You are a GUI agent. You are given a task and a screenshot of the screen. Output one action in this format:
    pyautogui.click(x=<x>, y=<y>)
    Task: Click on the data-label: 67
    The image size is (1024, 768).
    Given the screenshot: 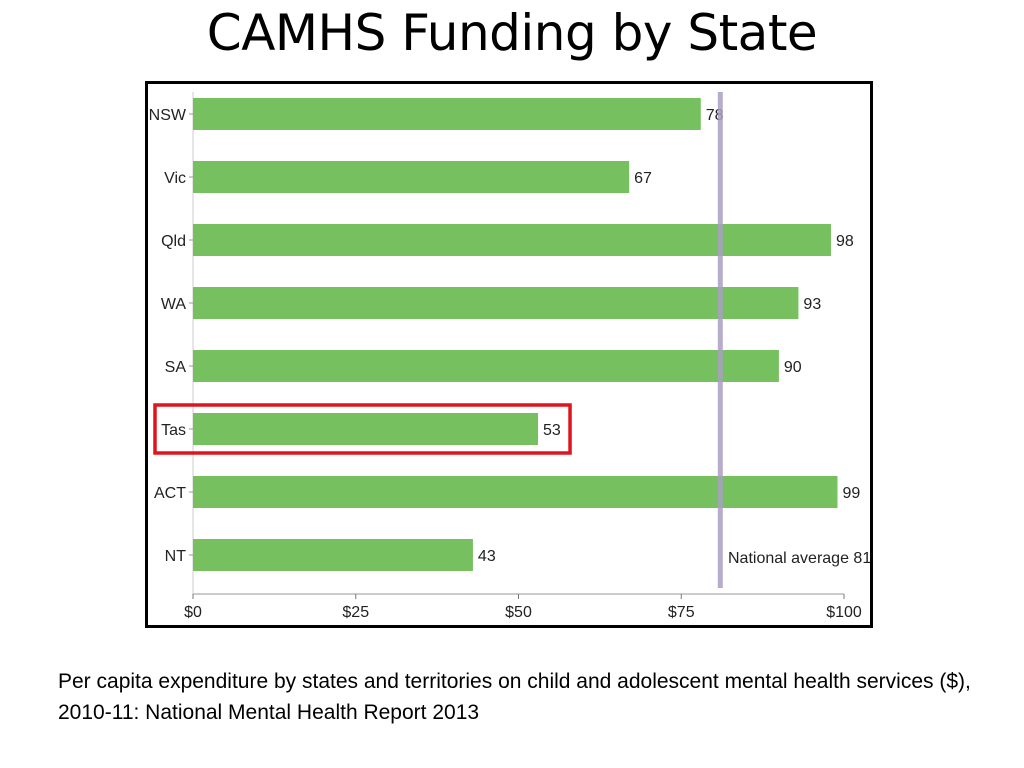 What is the action you would take?
    pyautogui.click(x=643, y=178)
    